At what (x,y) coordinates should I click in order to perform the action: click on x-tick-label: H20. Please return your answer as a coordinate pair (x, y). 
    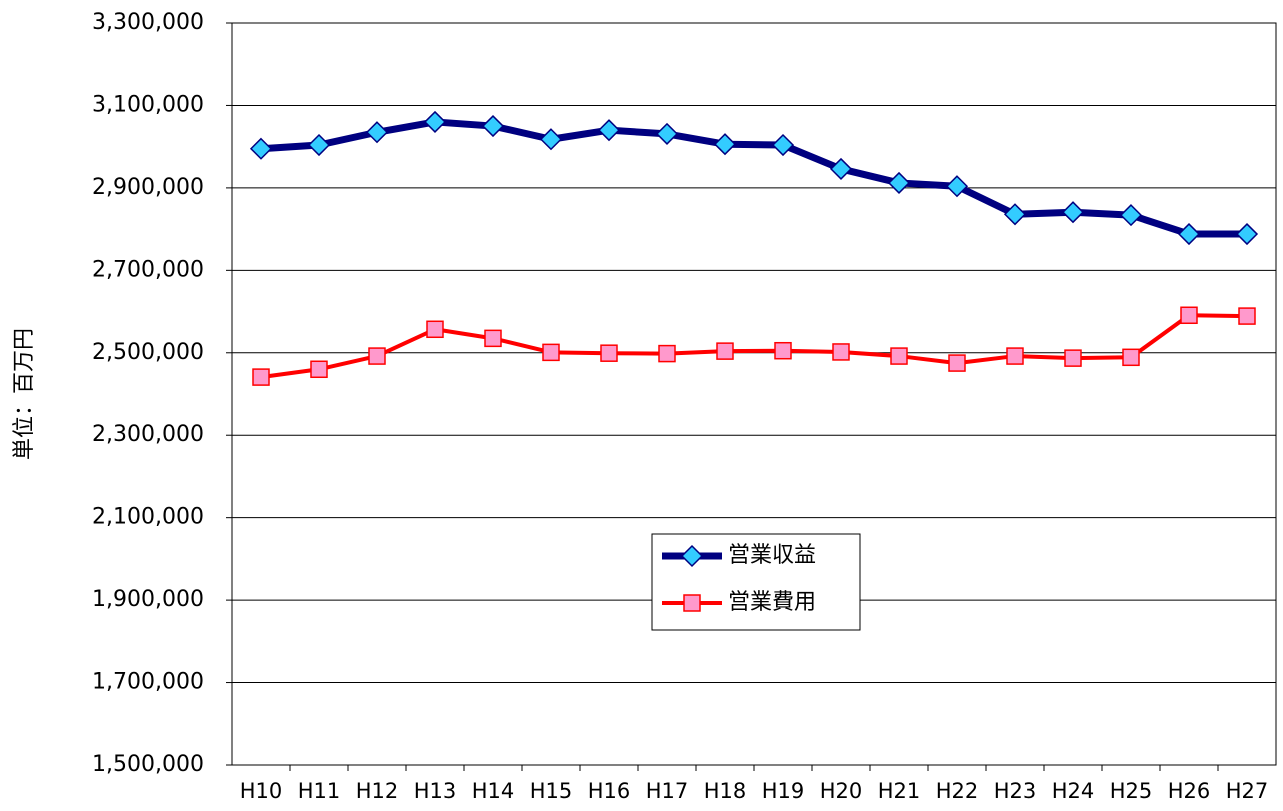
    Looking at the image, I should click on (841, 791).